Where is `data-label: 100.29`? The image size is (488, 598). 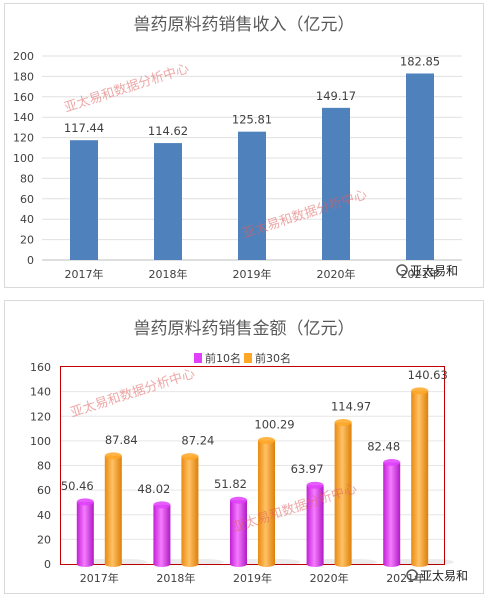
data-label: 100.29 is located at coordinates (274, 425).